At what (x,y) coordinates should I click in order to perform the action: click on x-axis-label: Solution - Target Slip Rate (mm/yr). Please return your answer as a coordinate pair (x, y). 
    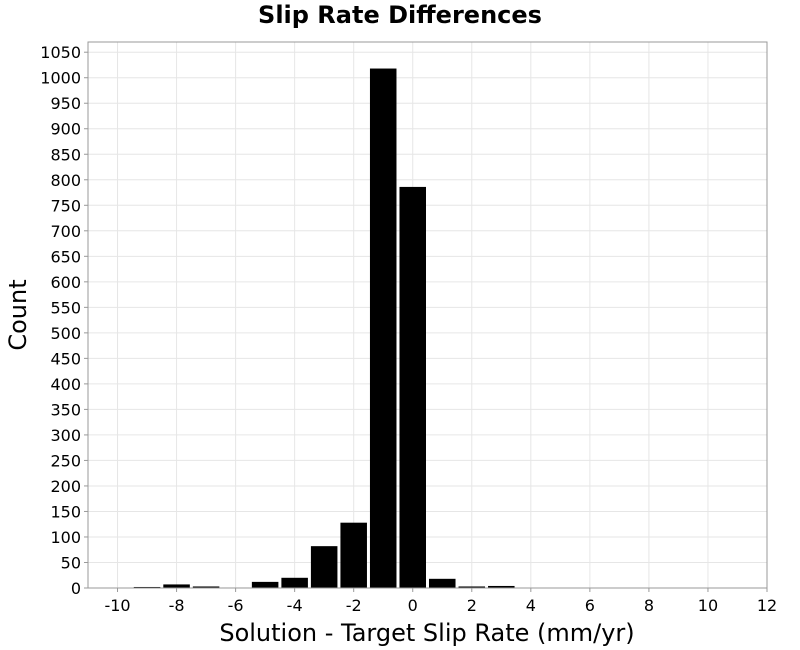
    Looking at the image, I should click on (426, 633).